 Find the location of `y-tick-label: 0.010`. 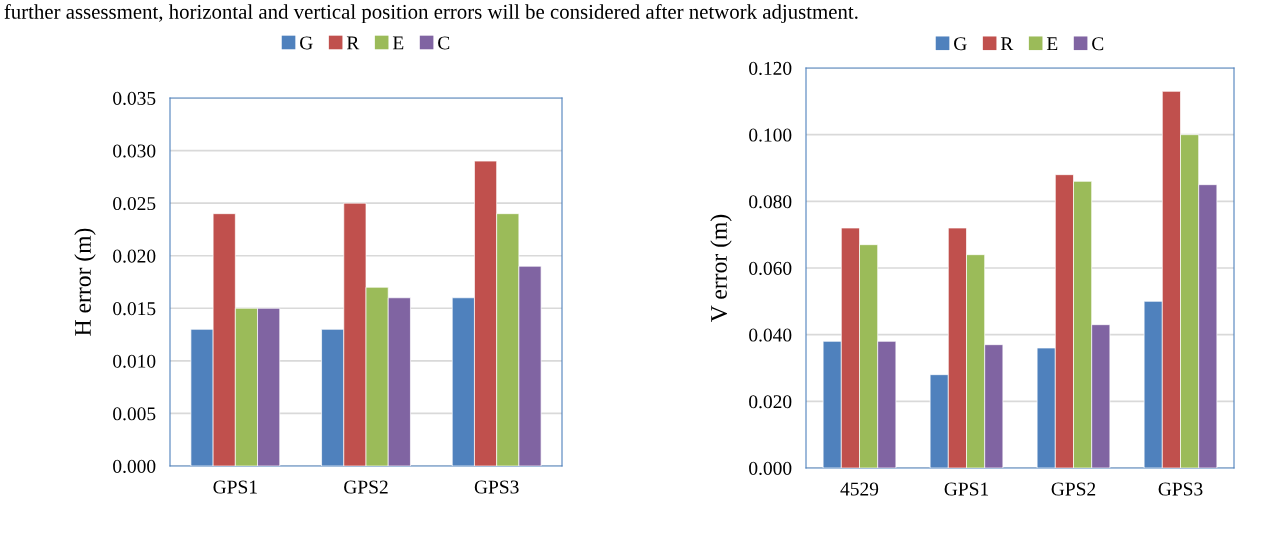

y-tick-label: 0.010 is located at coordinates (134, 361).